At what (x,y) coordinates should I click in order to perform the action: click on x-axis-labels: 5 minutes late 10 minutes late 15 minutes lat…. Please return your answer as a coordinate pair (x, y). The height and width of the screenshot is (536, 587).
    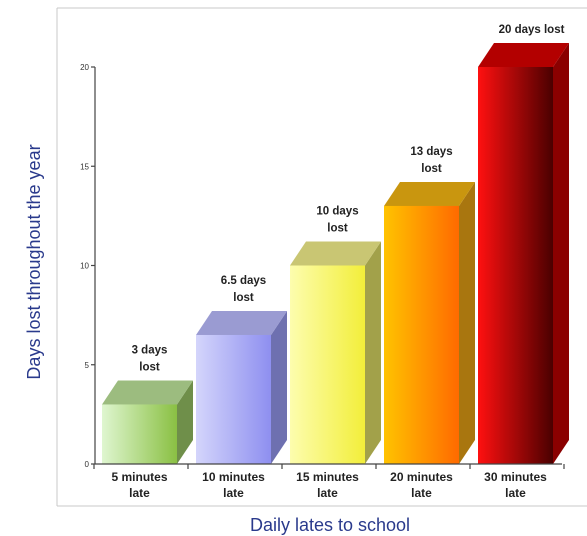
    Looking at the image, I should click on (329, 485).